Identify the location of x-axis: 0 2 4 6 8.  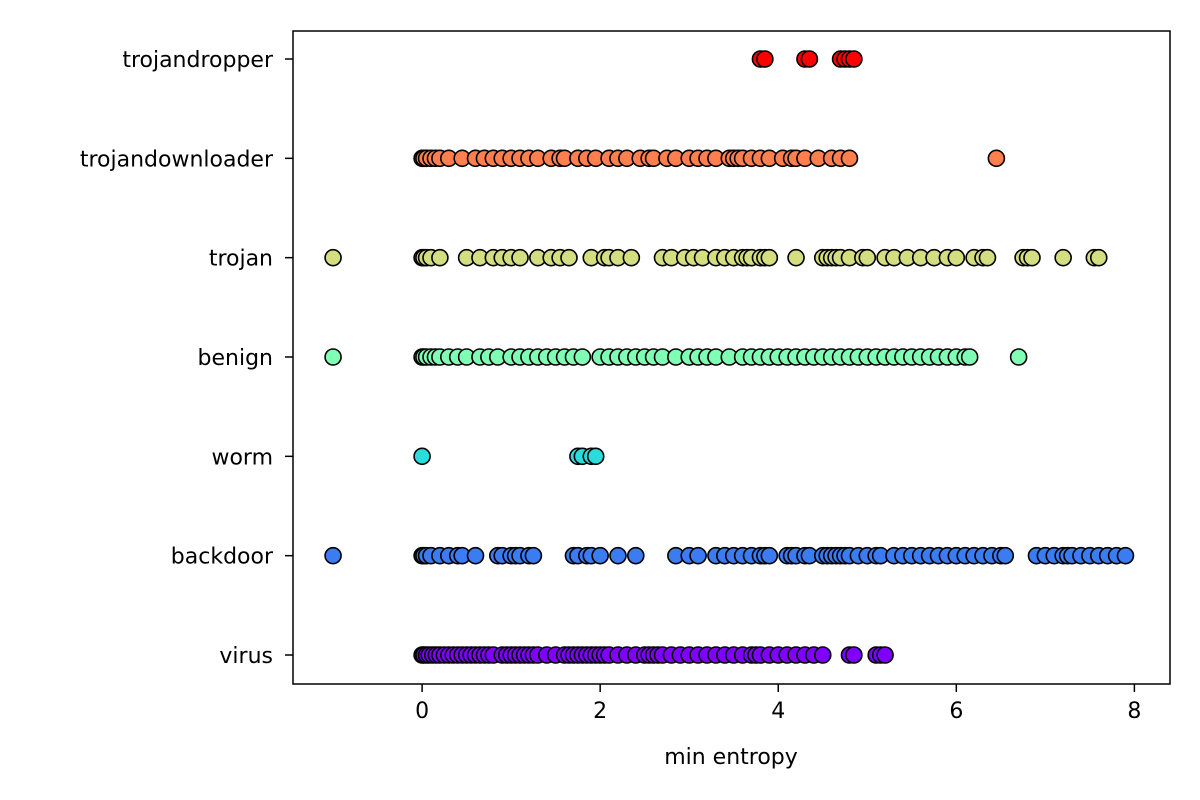
(778, 704).